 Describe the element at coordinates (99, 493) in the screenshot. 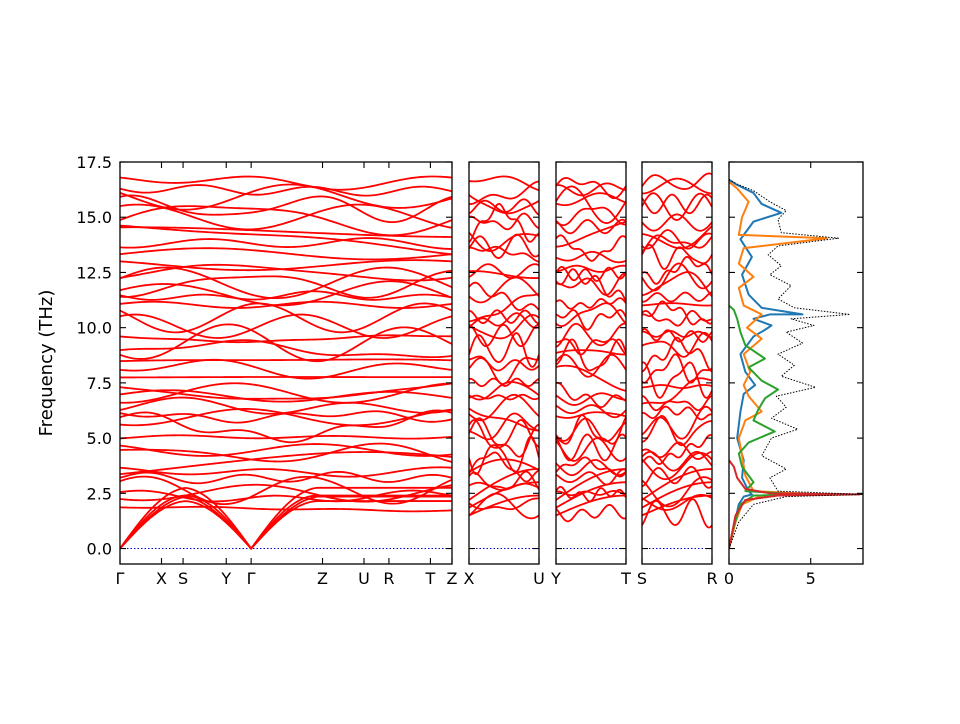

I see `y-tick-label: 2.5` at that location.